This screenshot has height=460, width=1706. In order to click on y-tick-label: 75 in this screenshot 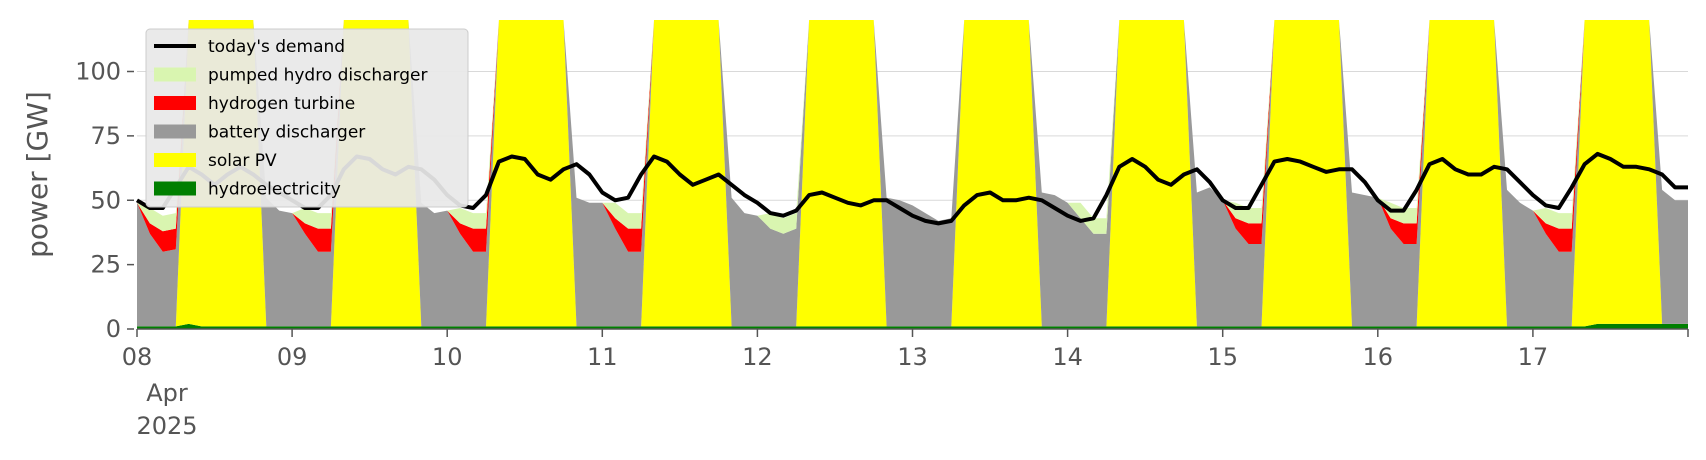, I will do `click(105, 136)`.